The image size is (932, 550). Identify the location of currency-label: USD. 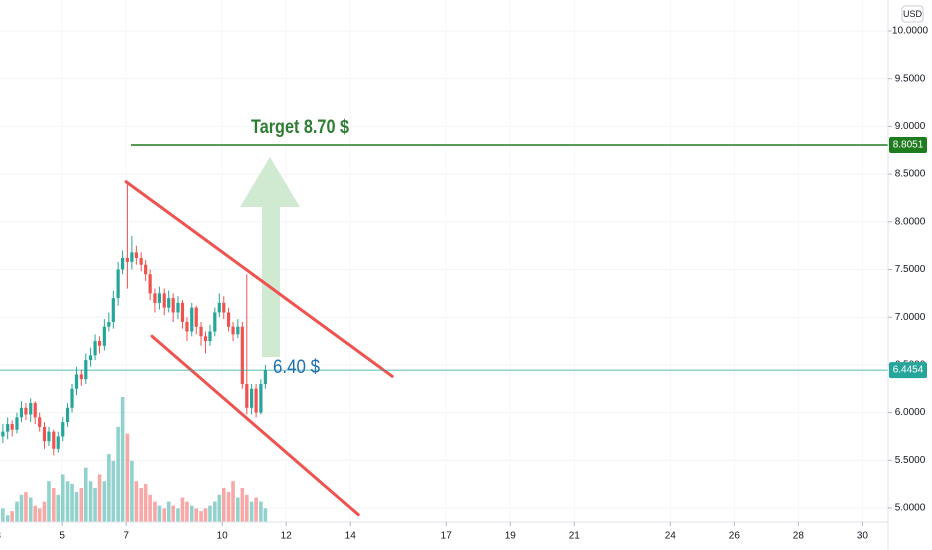
(913, 14).